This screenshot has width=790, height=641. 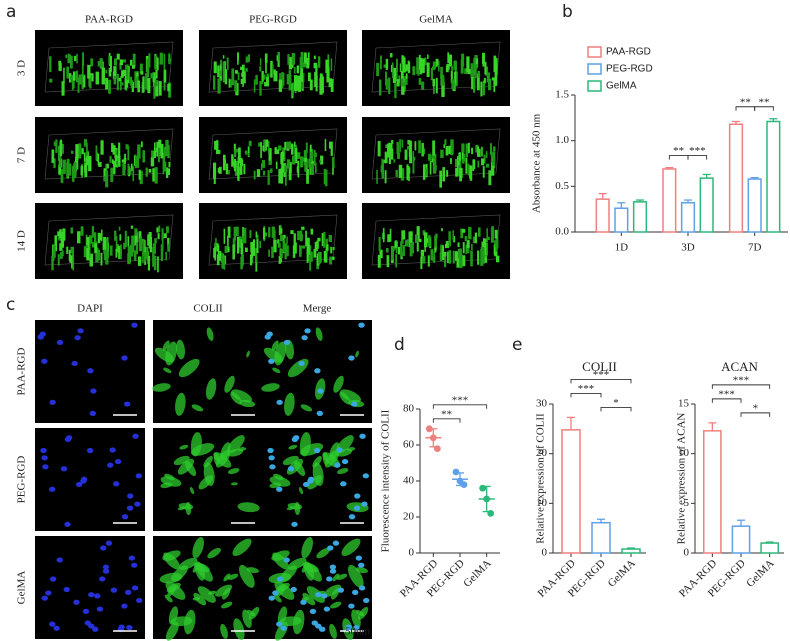 I want to click on data-point, so click(x=464, y=484).